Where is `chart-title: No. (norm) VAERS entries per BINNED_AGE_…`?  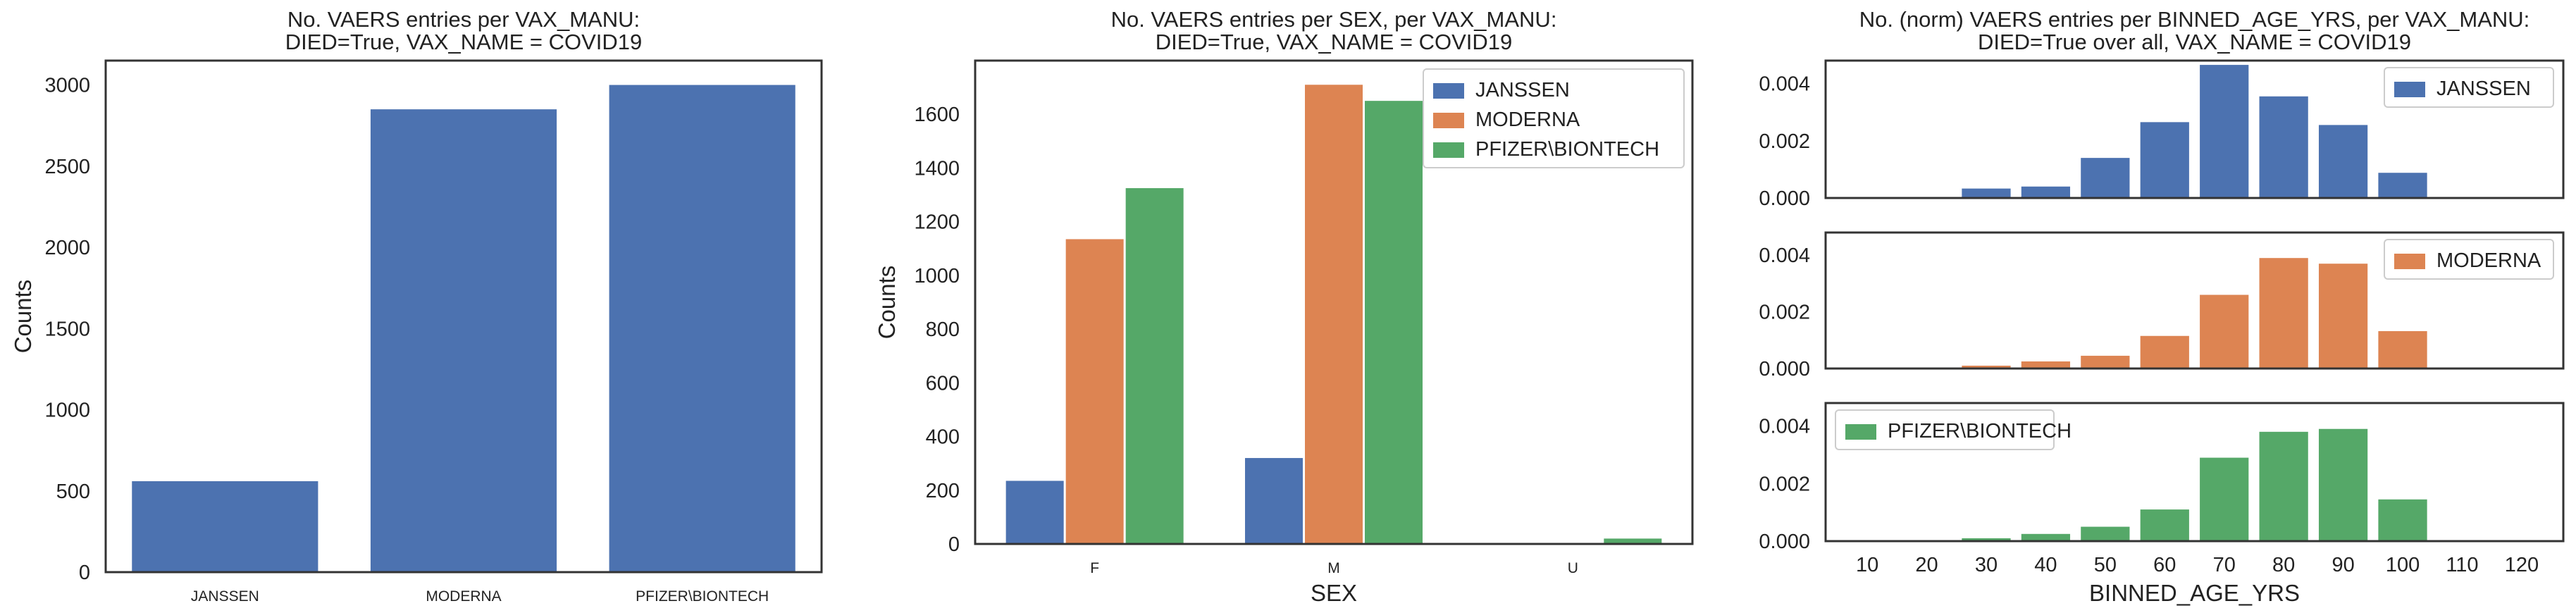 chart-title: No. (norm) VAERS entries per BINNED_AGE_… is located at coordinates (2194, 19).